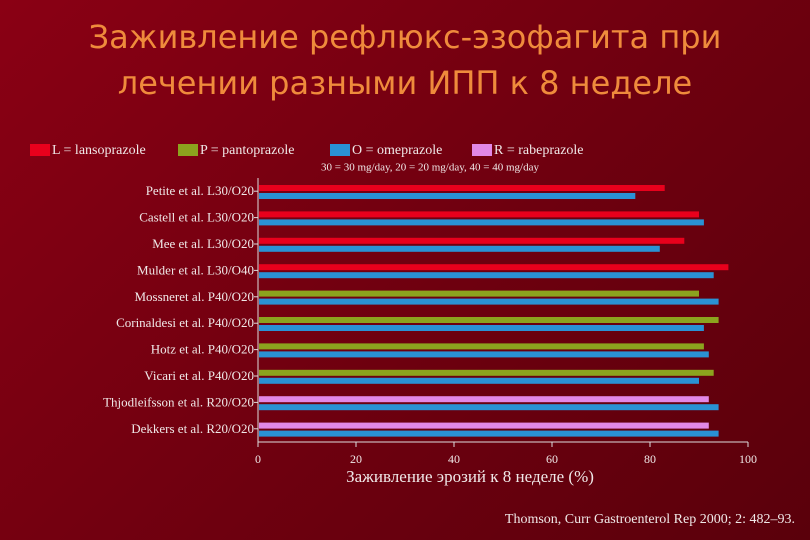  What do you see at coordinates (258, 459) in the screenshot?
I see `x-tick-label: 0` at bounding box center [258, 459].